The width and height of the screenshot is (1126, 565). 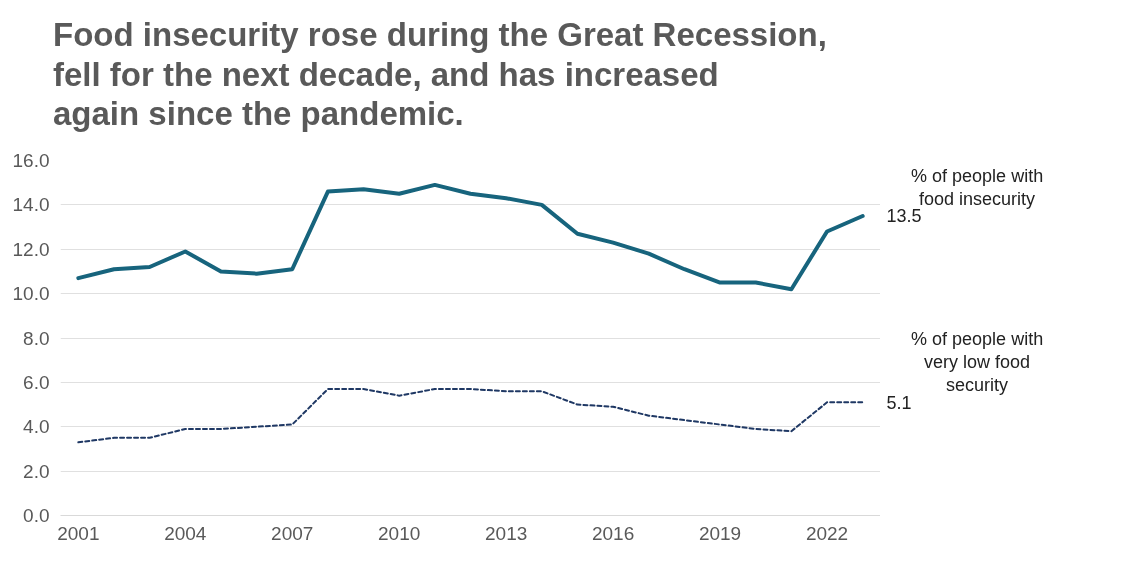 I want to click on y-tick-label: 8.0, so click(x=36, y=338).